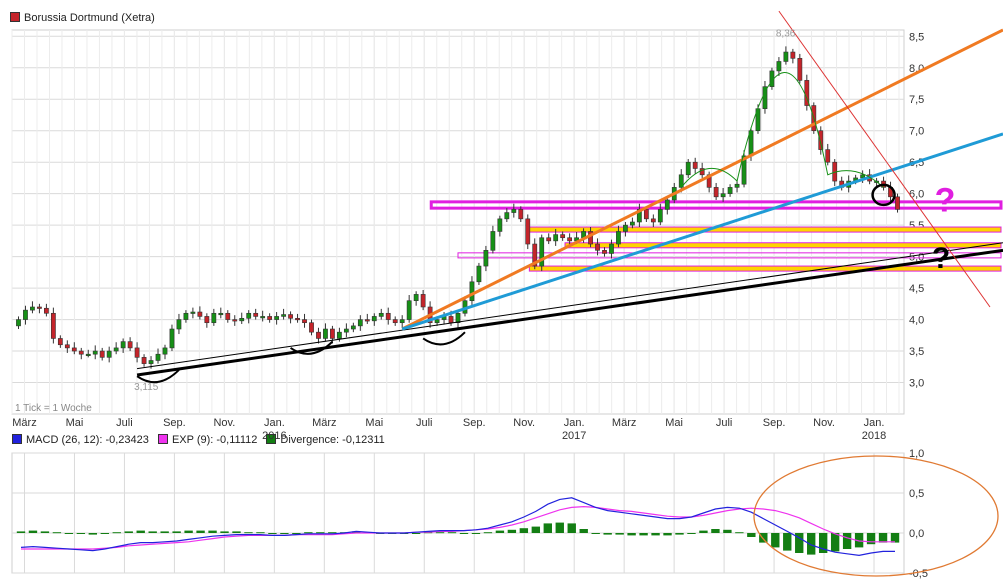 The width and height of the screenshot is (1003, 583). I want to click on high-label: 8,36, so click(786, 33).